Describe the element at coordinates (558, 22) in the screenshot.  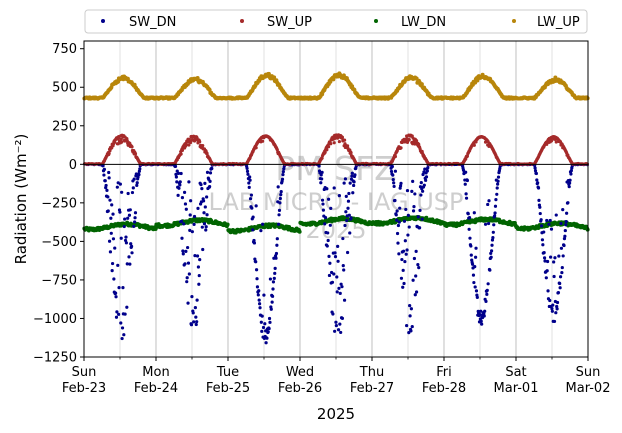
I see `legend-label: LW_UP` at that location.